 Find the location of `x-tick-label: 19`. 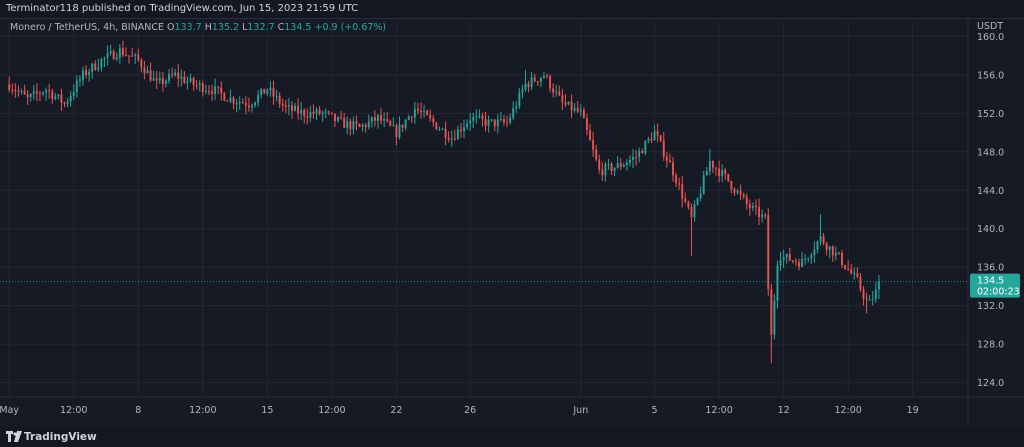

x-tick-label: 19 is located at coordinates (913, 410).